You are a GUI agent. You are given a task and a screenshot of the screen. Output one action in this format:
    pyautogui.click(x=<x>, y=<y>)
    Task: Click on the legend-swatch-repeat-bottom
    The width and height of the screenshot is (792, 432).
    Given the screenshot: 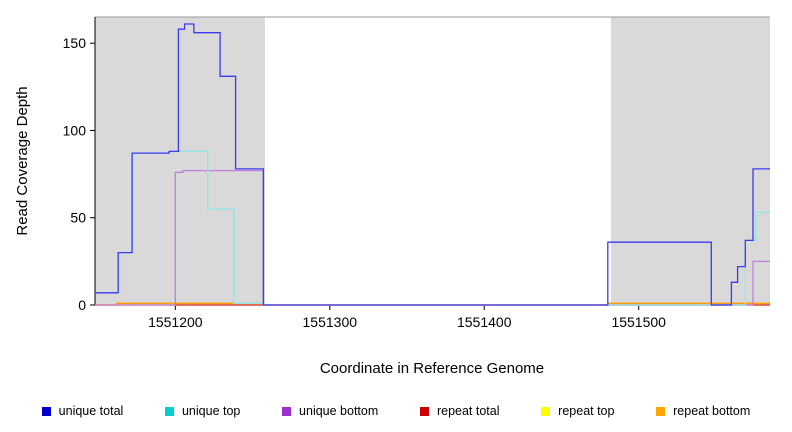 What is the action you would take?
    pyautogui.click(x=661, y=411)
    